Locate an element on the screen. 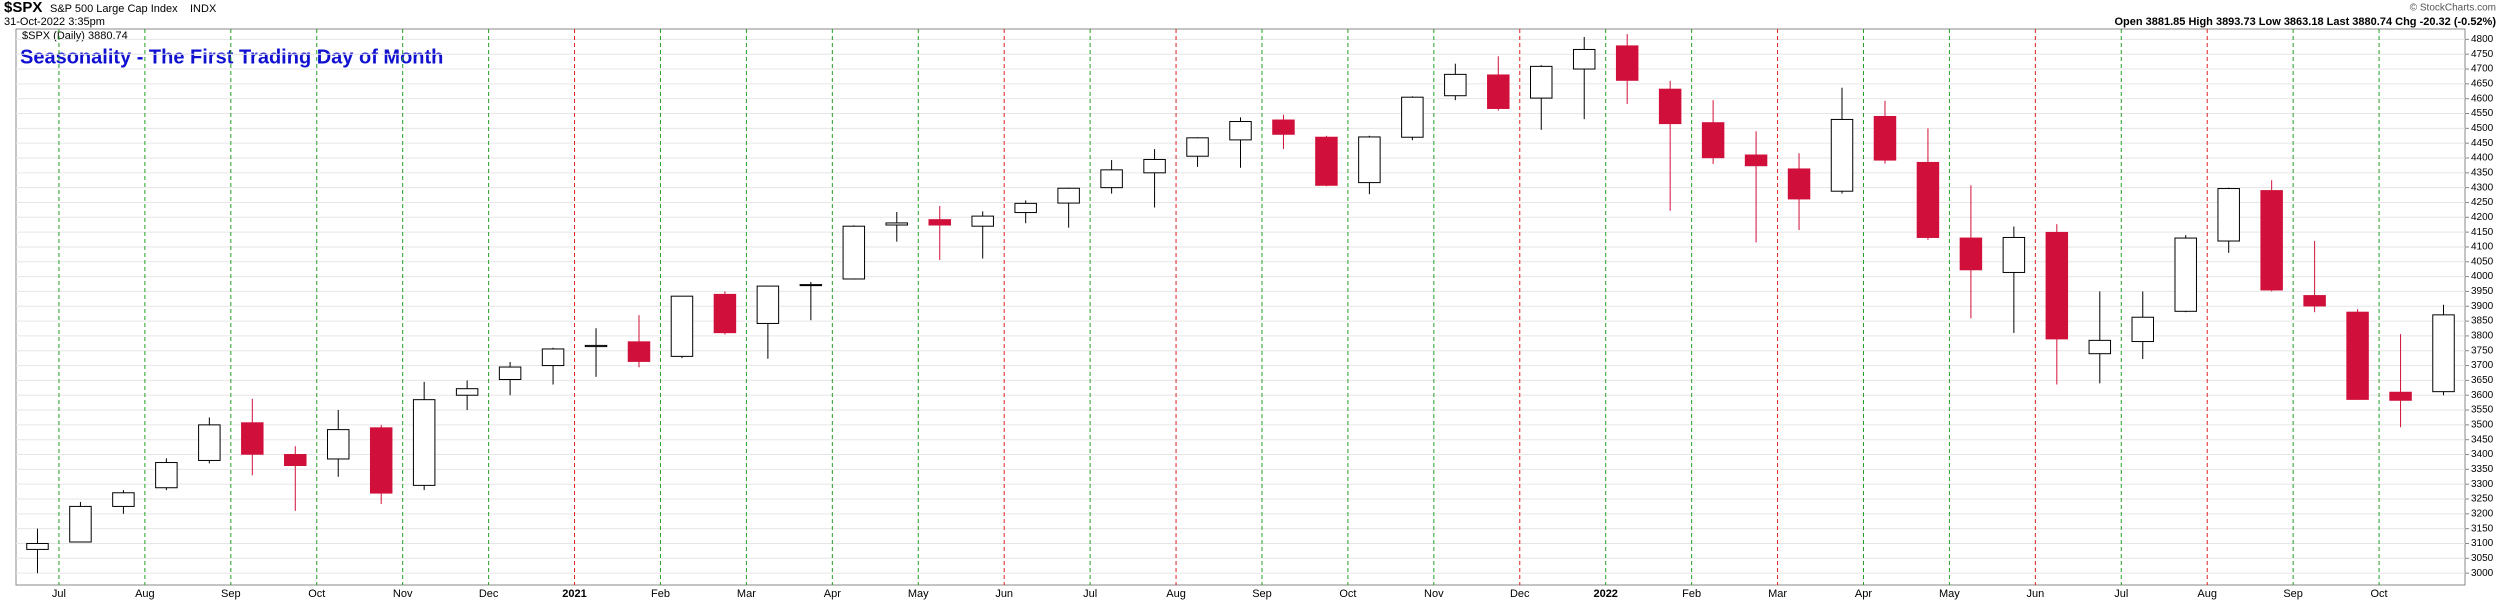 The height and width of the screenshot is (600, 2500). y-tick-label: 4250 is located at coordinates (2482, 202).